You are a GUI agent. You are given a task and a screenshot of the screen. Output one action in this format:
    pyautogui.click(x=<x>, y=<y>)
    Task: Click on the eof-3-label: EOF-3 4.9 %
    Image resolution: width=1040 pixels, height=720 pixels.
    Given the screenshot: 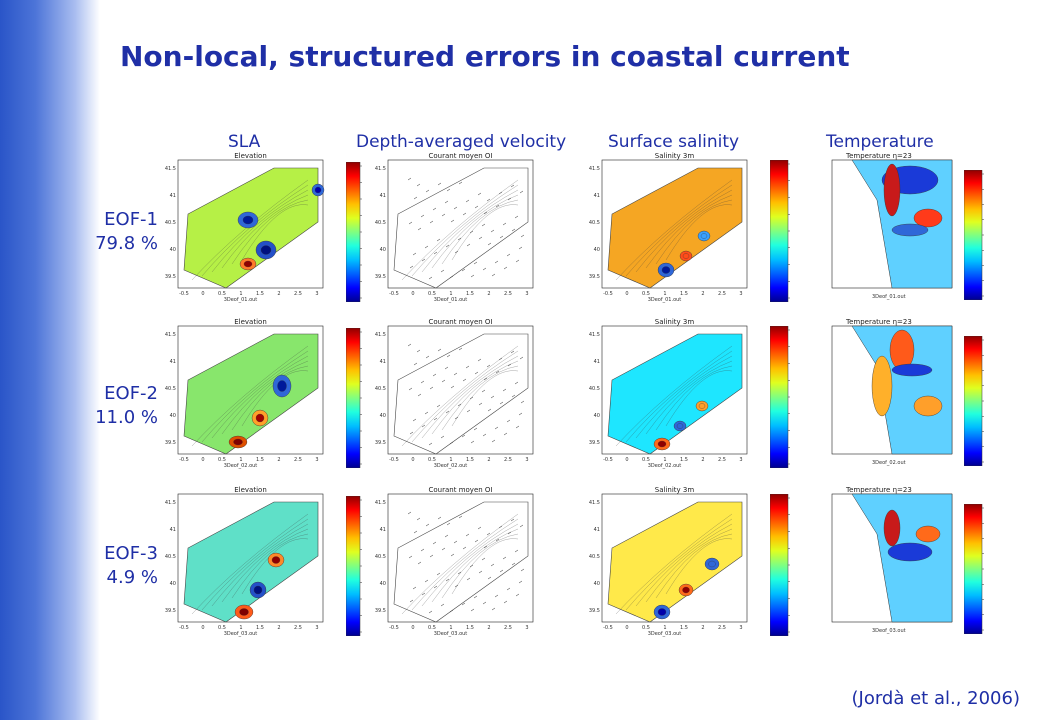 What is the action you would take?
    pyautogui.click(x=120, y=566)
    